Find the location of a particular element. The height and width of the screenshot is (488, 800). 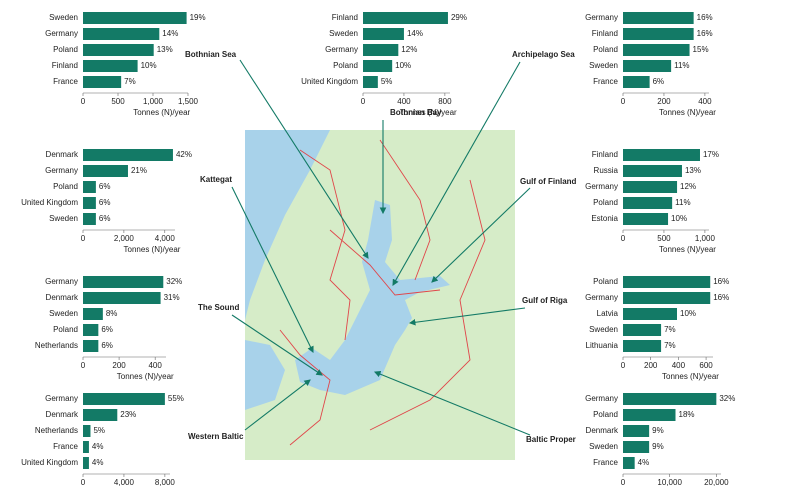

percent-label: 31% is located at coordinates (172, 297).